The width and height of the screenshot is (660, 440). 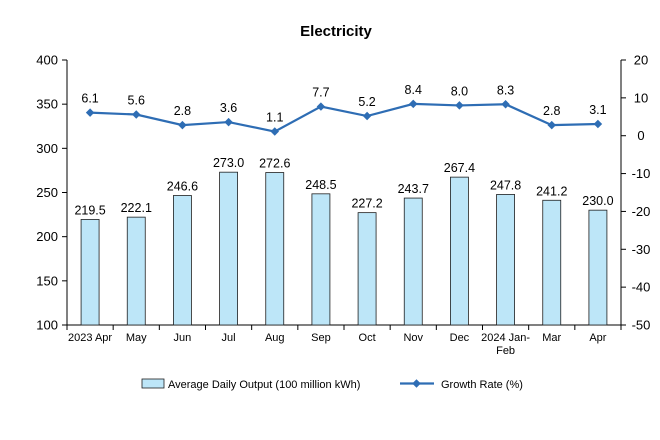 I want to click on line-data-label: 5.2, so click(x=366, y=102).